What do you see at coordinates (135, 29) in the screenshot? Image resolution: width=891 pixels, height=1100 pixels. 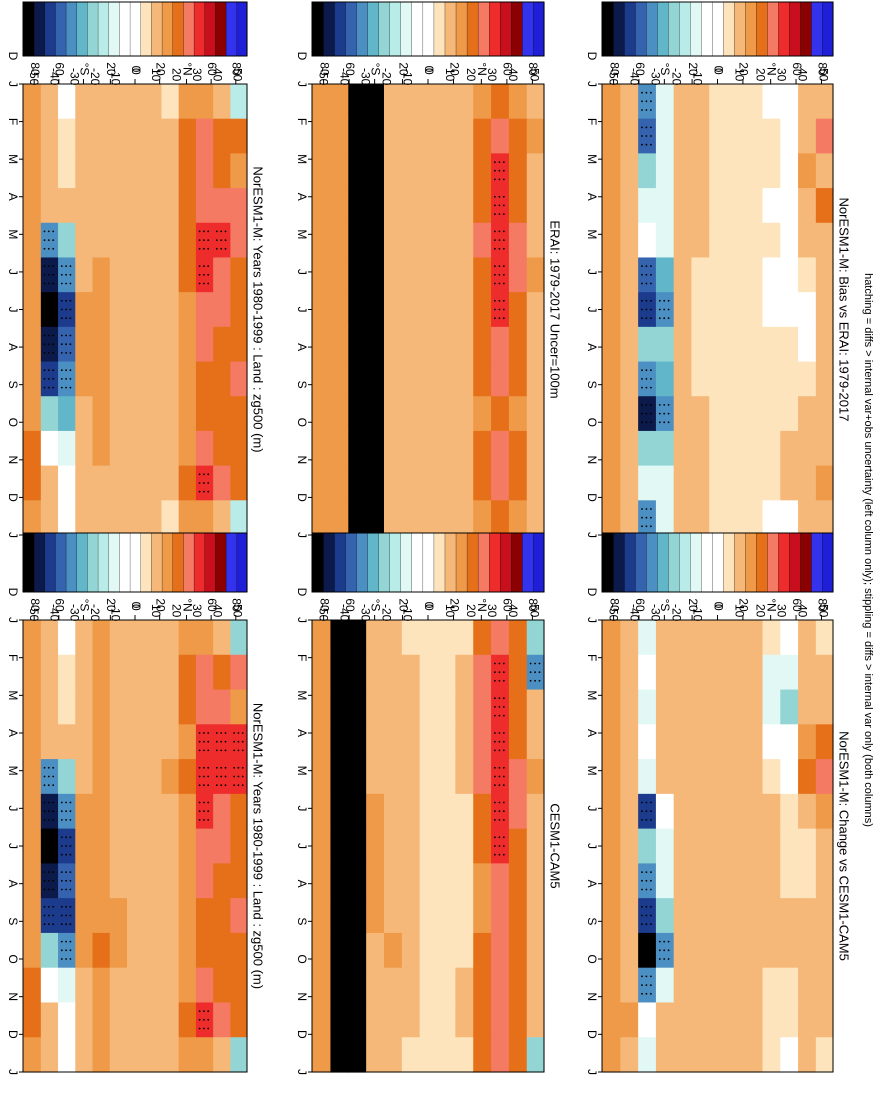 I see `colorbar` at bounding box center [135, 29].